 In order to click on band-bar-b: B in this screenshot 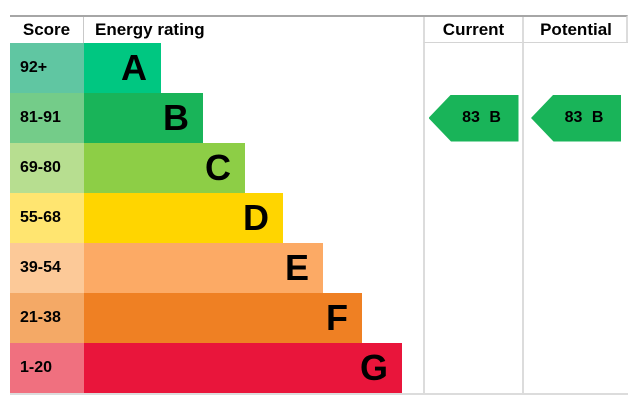, I will do `click(143, 118)`.